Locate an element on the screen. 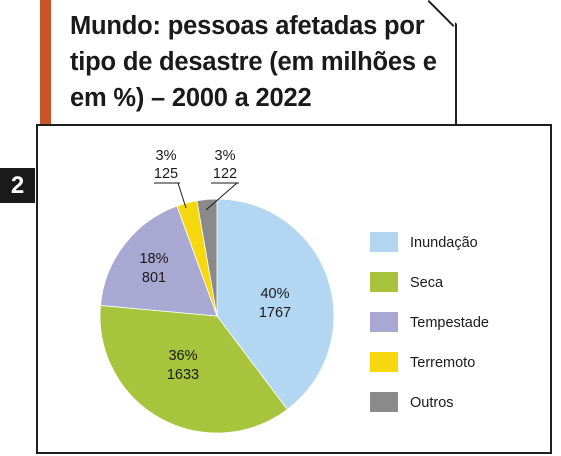  legend-swatch-terremoto is located at coordinates (384, 362).